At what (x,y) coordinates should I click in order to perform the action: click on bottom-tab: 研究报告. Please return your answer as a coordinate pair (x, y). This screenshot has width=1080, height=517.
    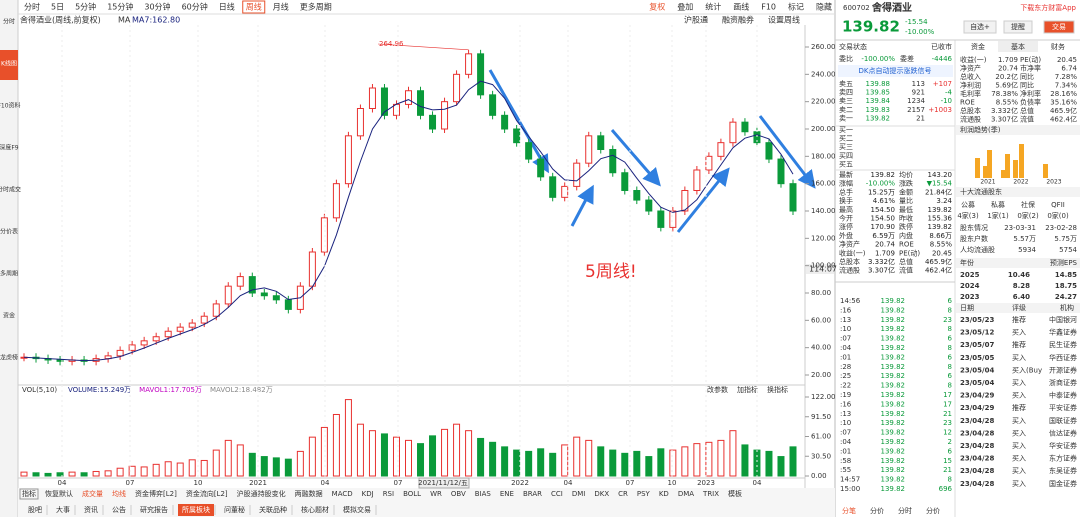
    Looking at the image, I should click on (154, 509).